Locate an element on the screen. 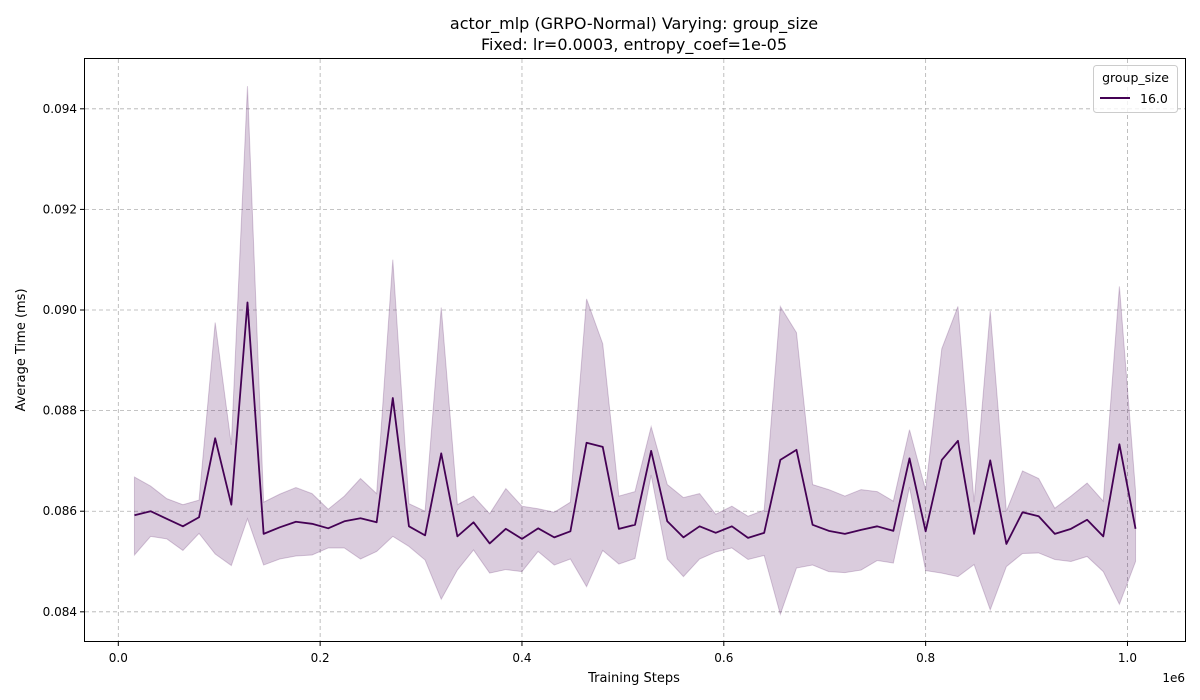 The width and height of the screenshot is (1200, 700). y-tick-label: 0.084 is located at coordinates (60, 612).